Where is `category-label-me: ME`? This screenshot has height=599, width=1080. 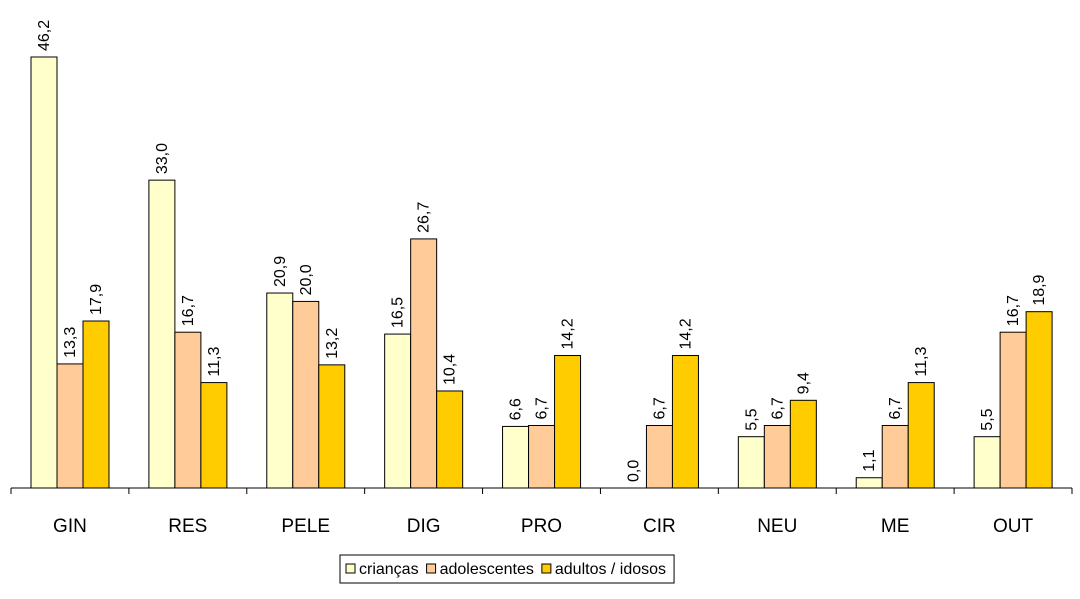
category-label-me: ME is located at coordinates (895, 526).